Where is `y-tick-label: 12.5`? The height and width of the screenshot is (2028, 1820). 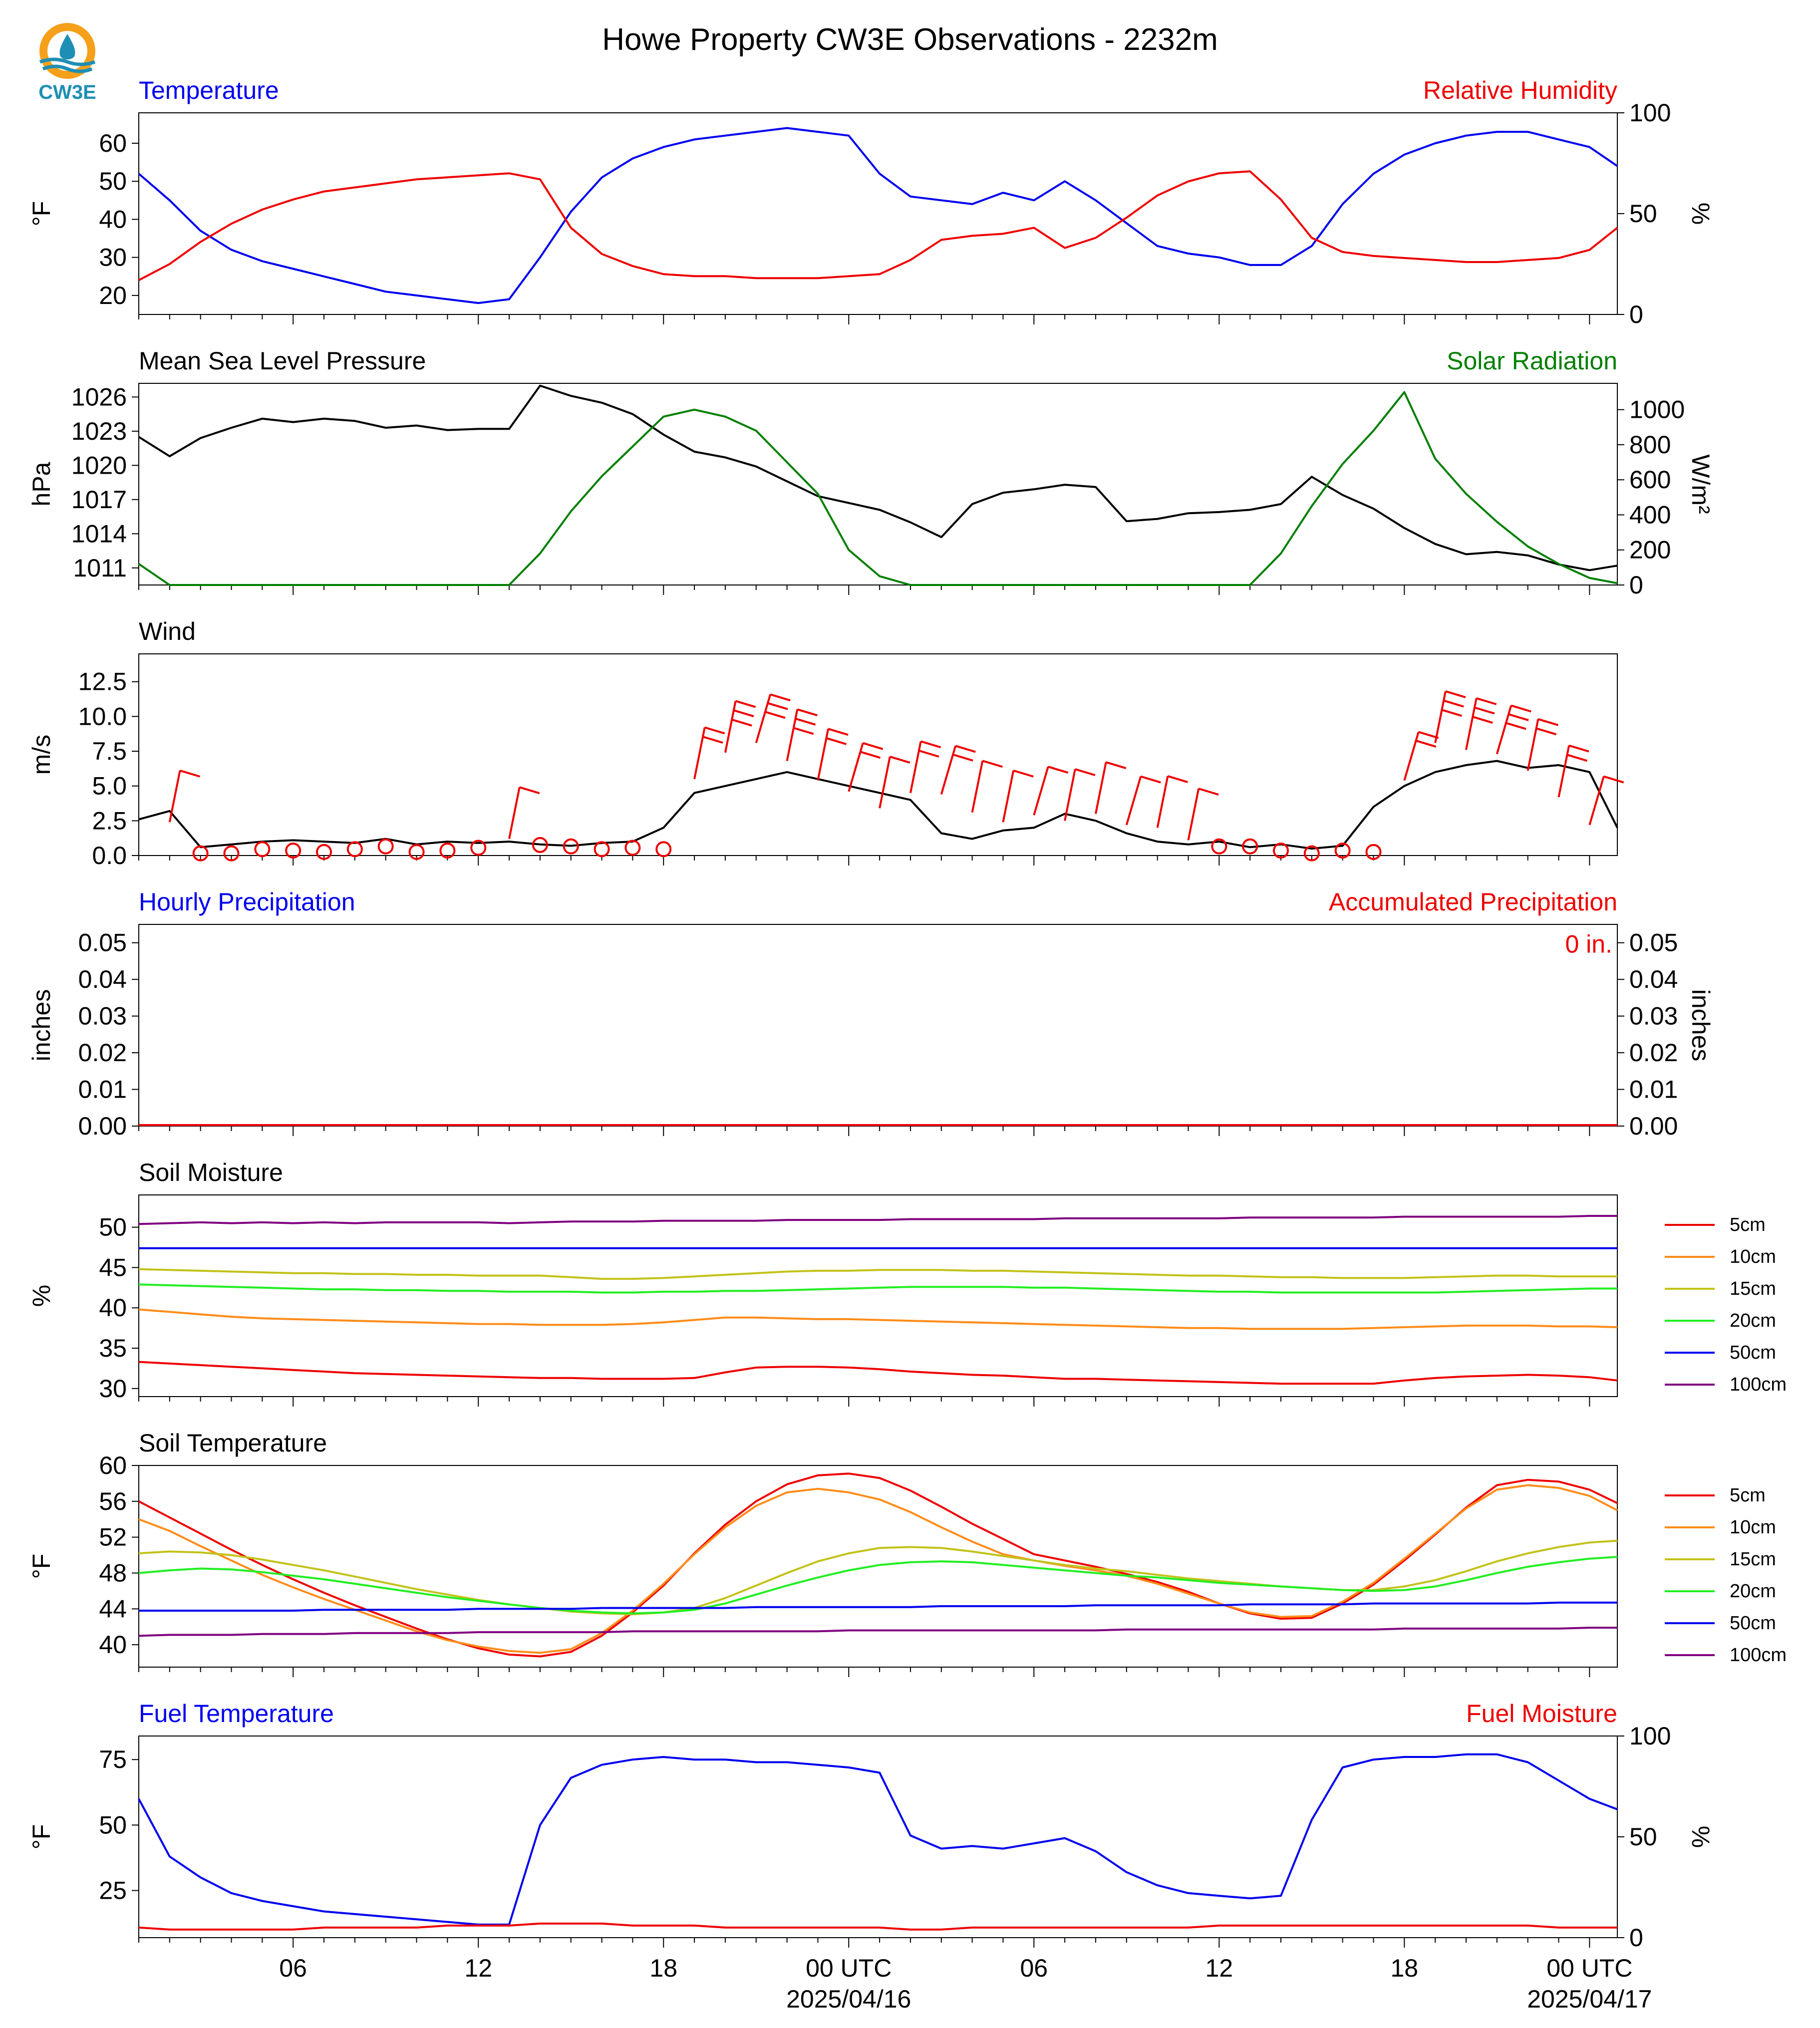 y-tick-label: 12.5 is located at coordinates (102, 682).